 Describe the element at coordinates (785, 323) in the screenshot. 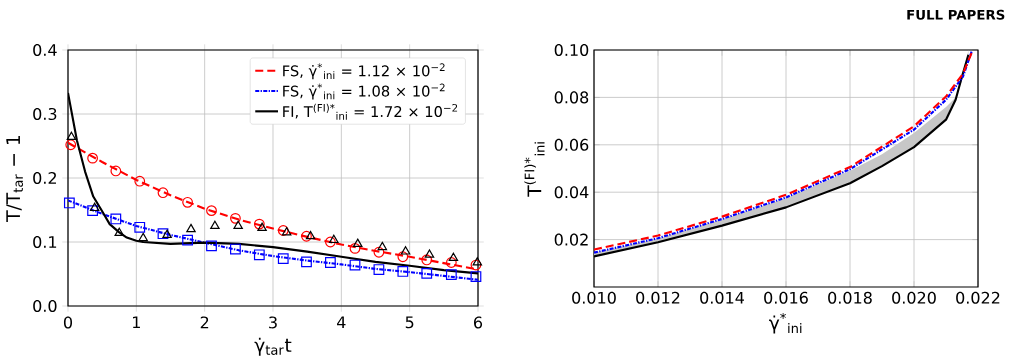

I see `x-axis-title: γ̇$^{*}$ini` at that location.